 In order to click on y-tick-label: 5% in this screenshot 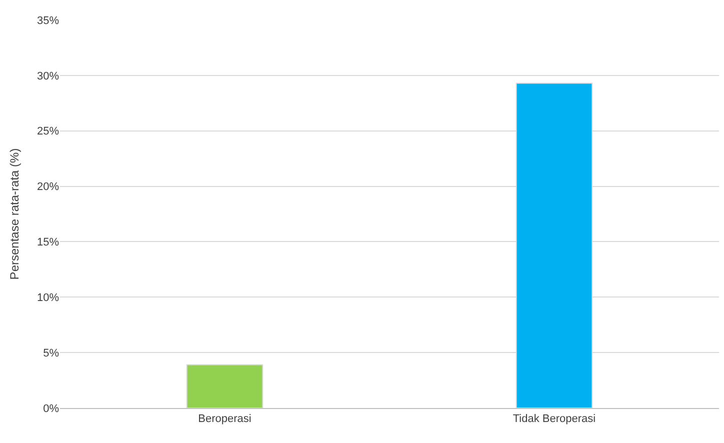, I will do `click(51, 353)`.